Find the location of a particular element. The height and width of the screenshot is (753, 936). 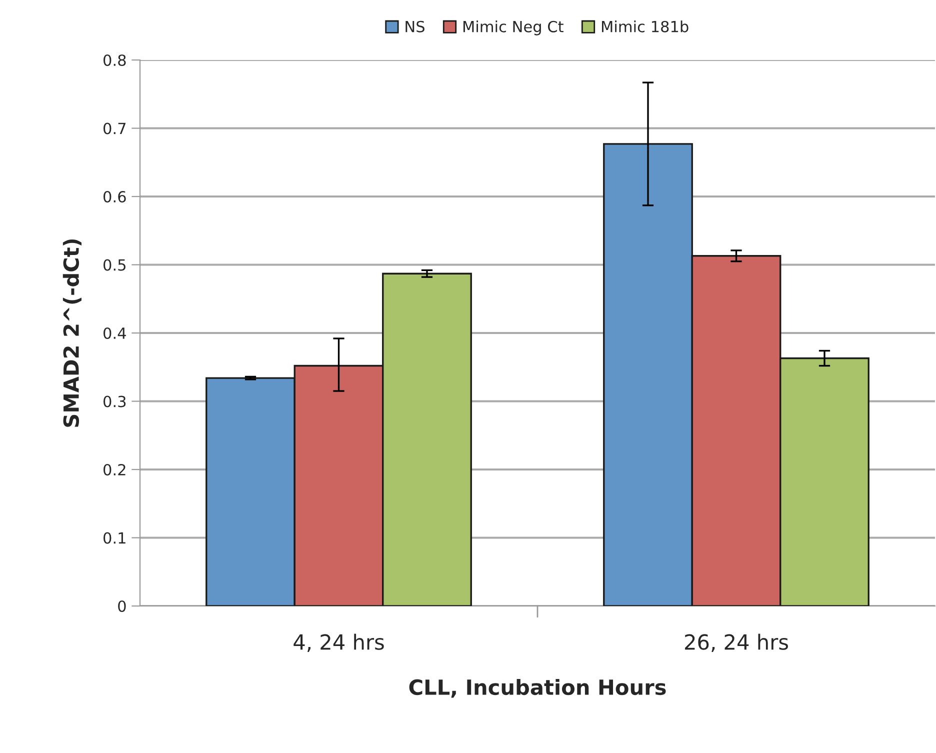

y-tick-label: 0.6 is located at coordinates (115, 196).